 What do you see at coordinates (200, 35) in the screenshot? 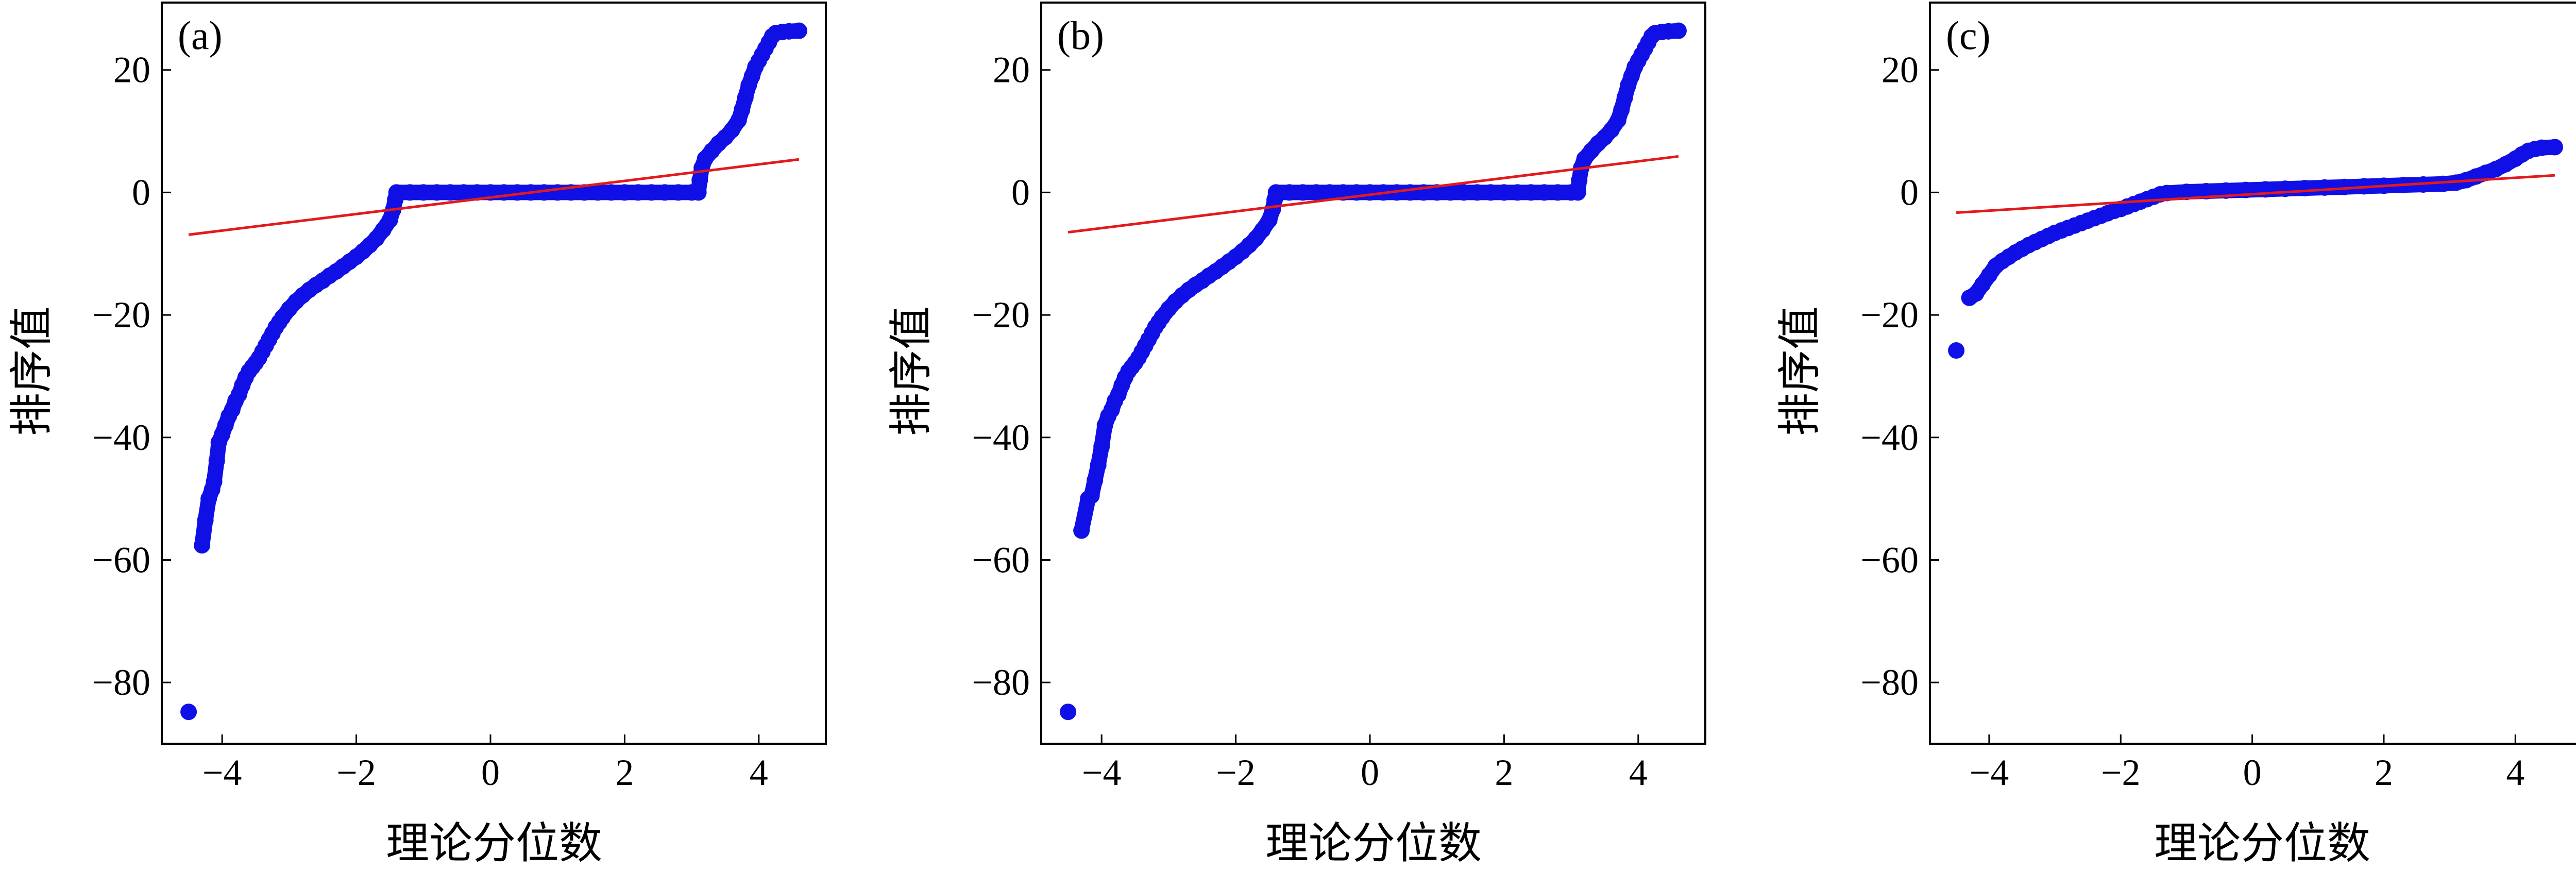
I see `panel-label: (a)` at bounding box center [200, 35].